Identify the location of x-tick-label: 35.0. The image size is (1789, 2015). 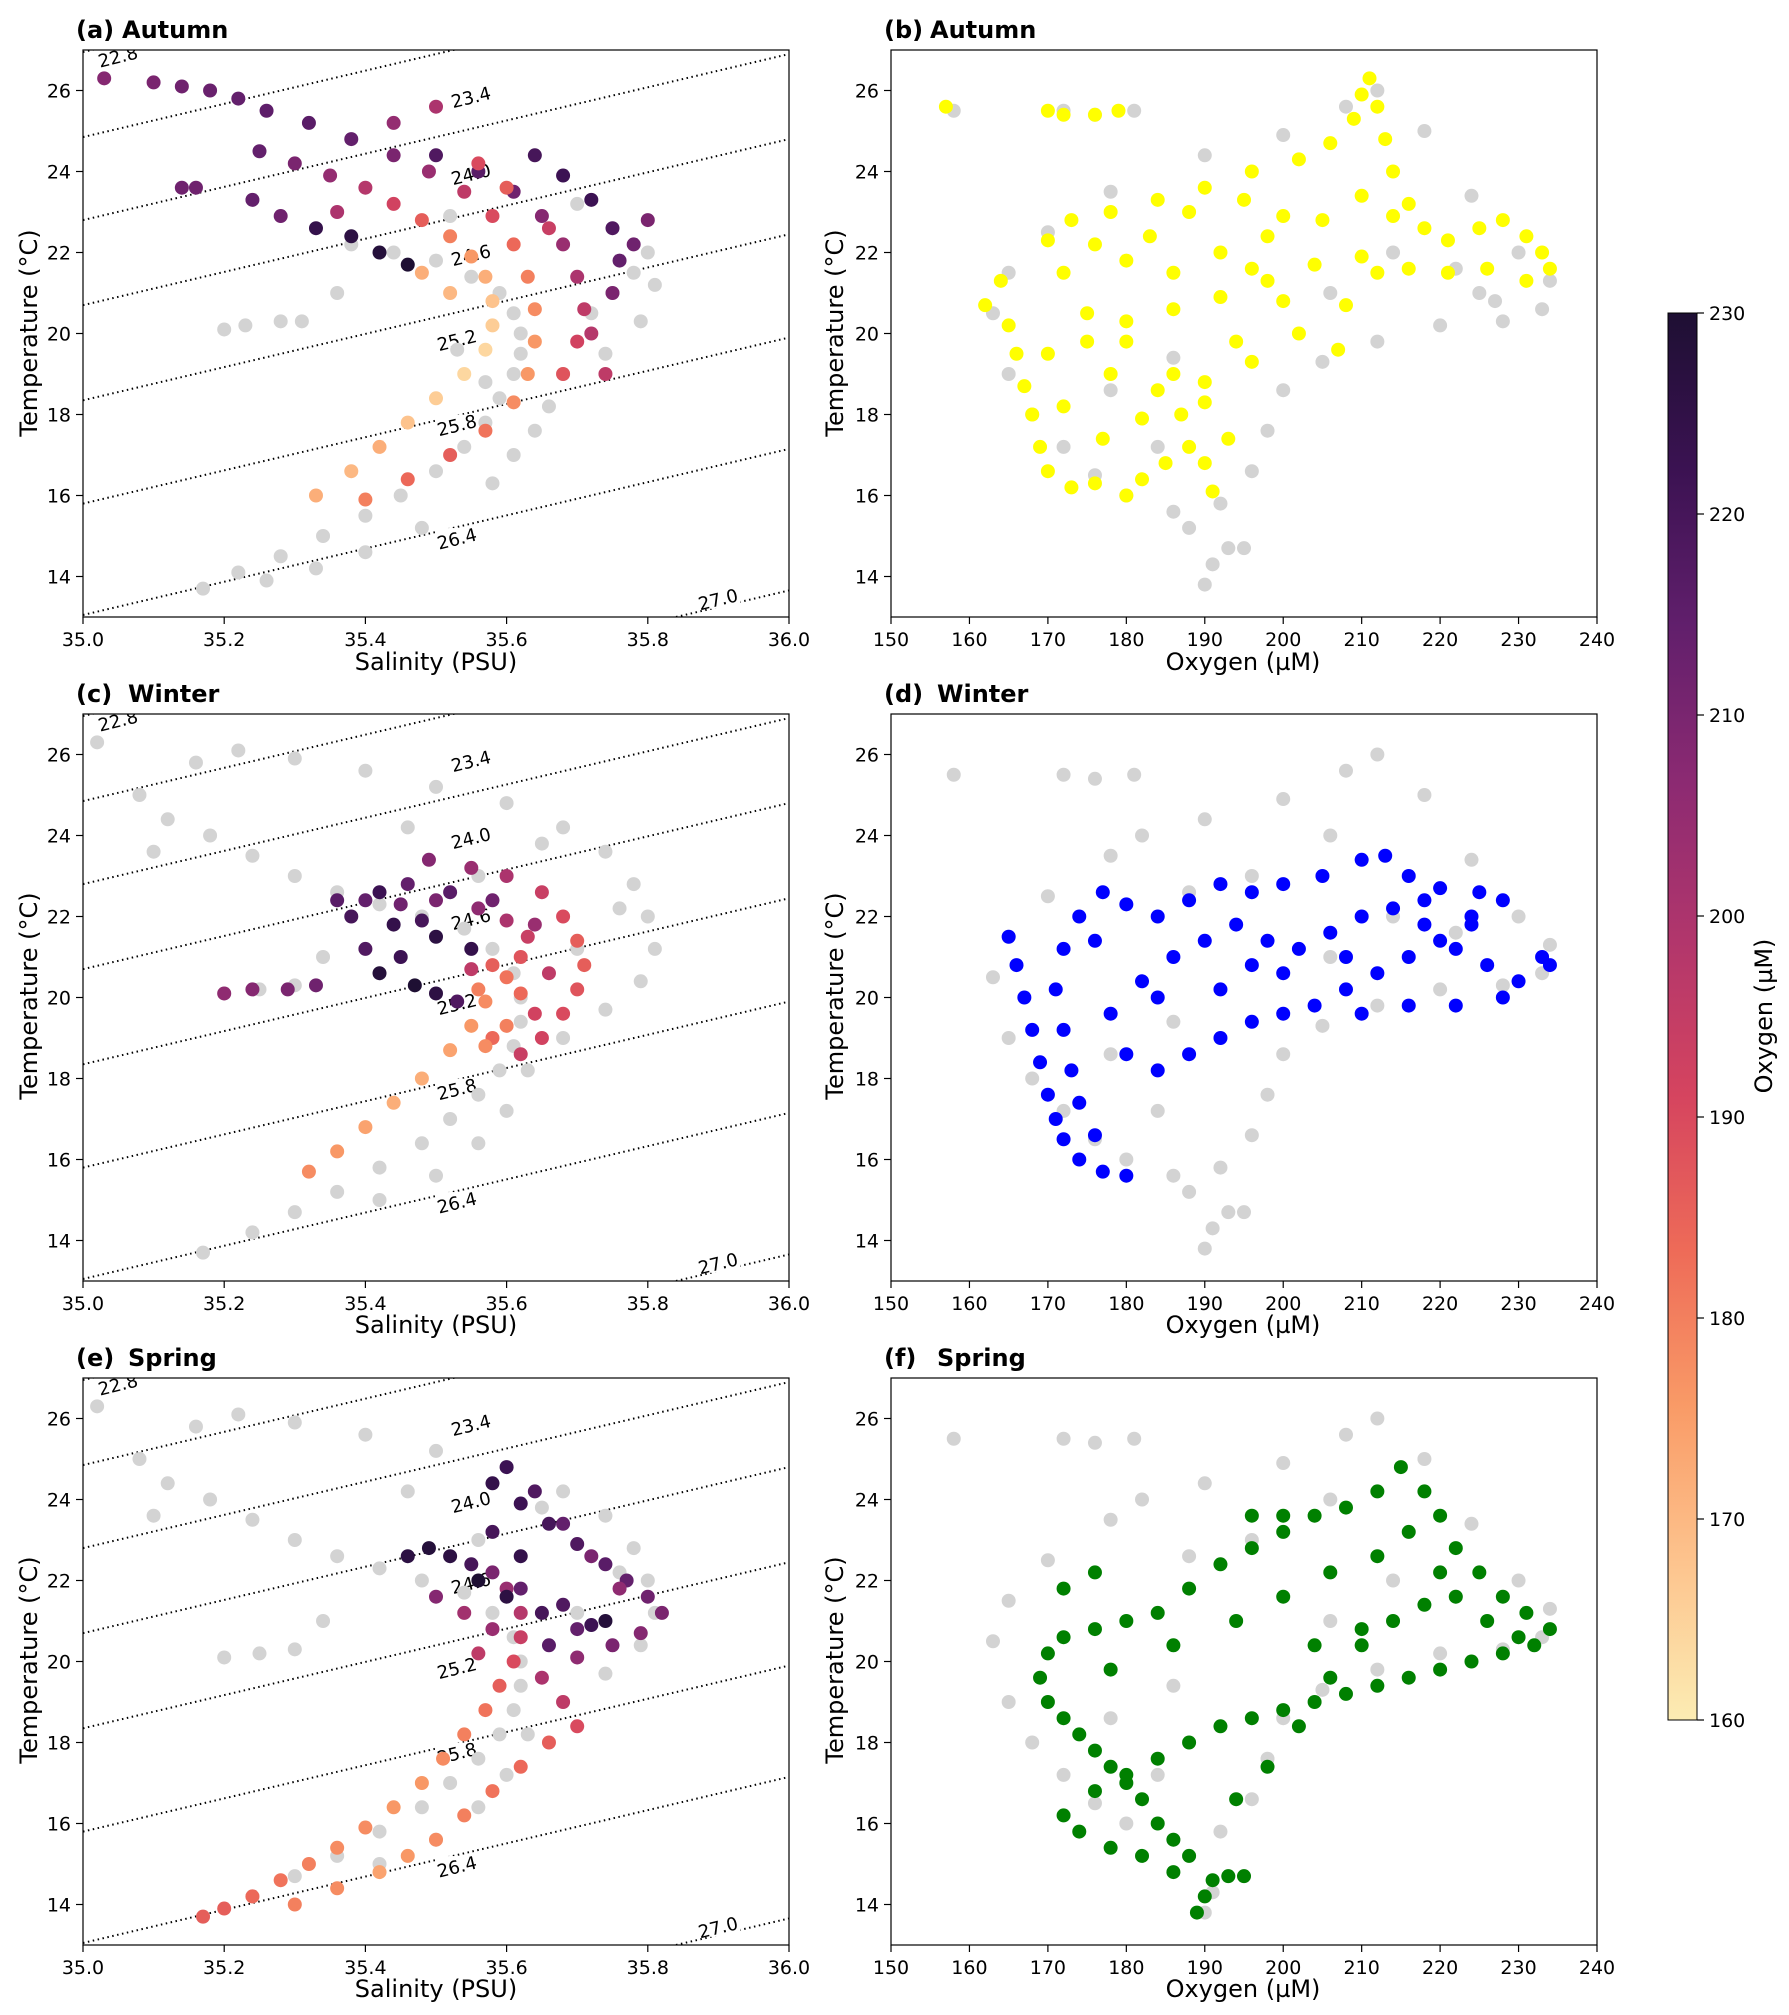
(83, 640).